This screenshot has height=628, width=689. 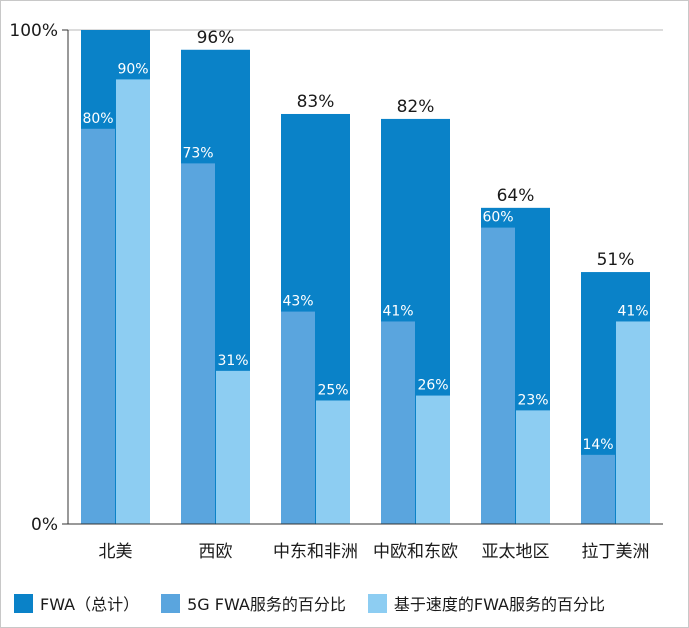 I want to click on data-label-fwa-total: 51%, so click(x=616, y=260).